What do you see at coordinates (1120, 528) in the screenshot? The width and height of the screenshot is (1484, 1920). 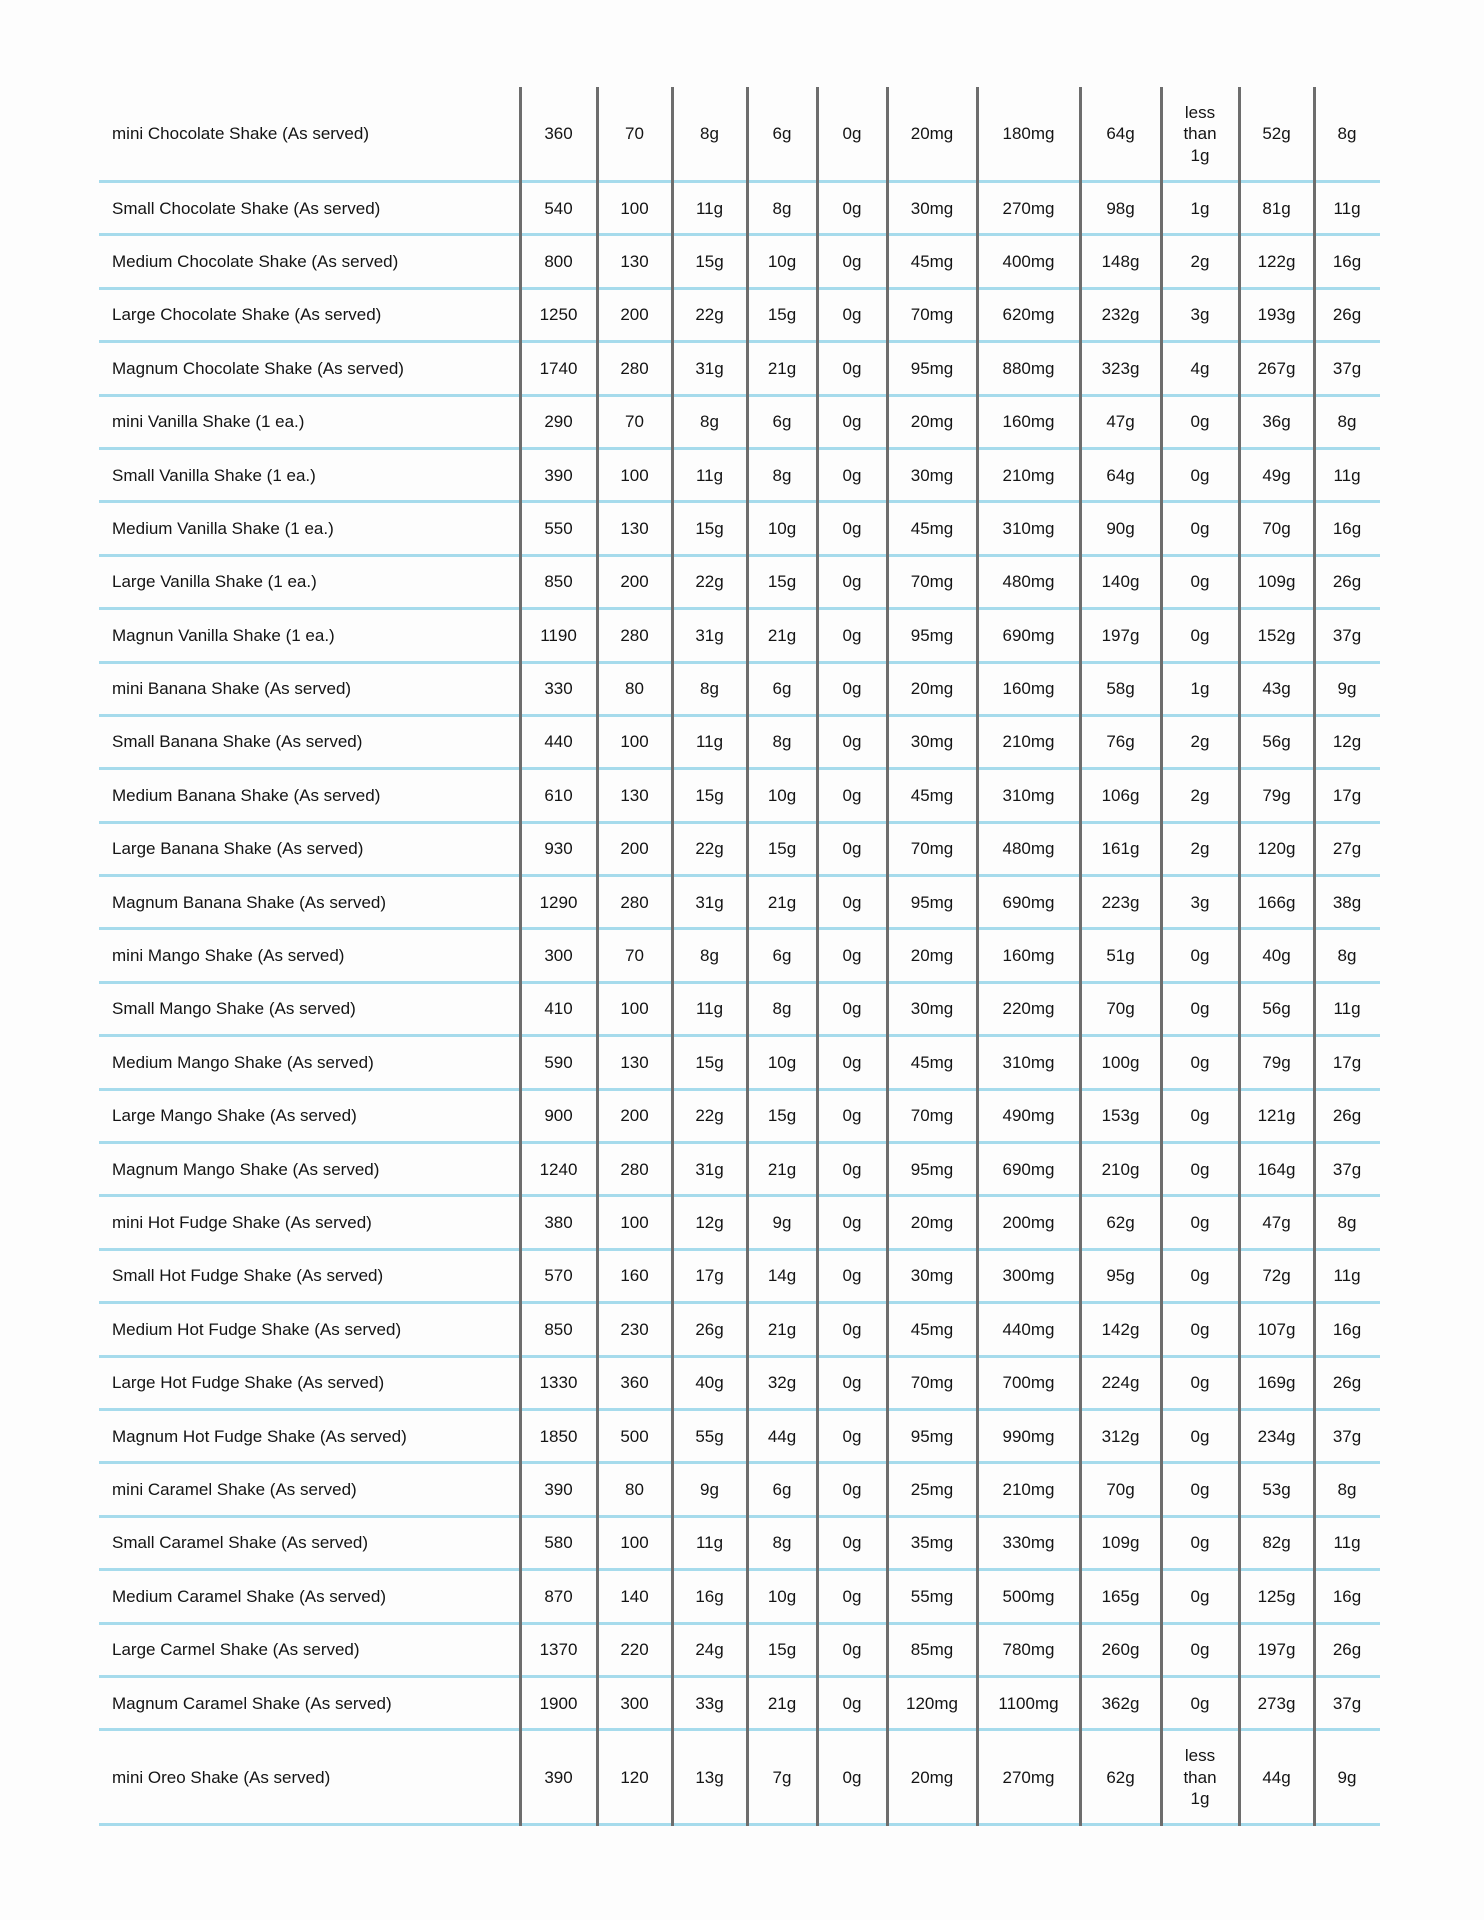 I see `value-text: 90g` at bounding box center [1120, 528].